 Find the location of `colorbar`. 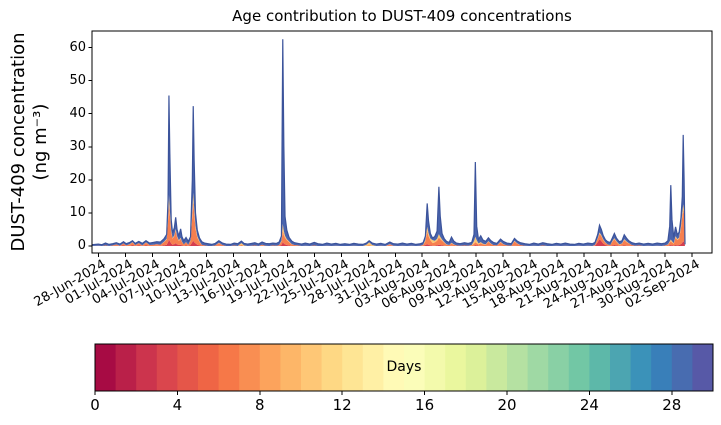

colorbar is located at coordinates (404, 369).